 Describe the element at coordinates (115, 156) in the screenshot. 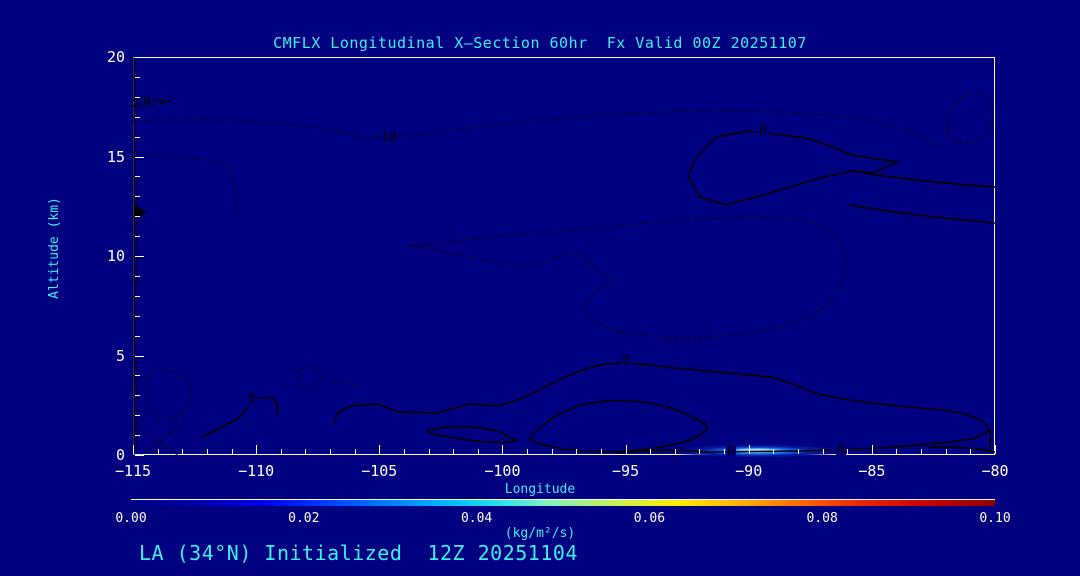

I see `y-tick-label: 15` at that location.